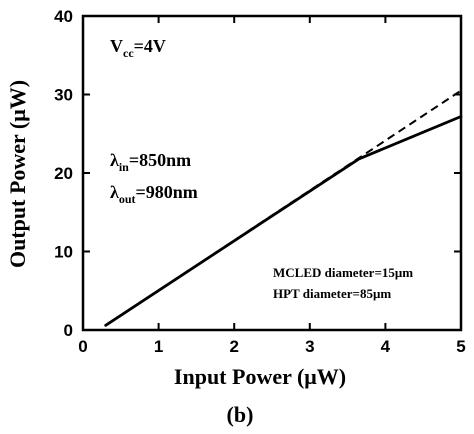 The height and width of the screenshot is (434, 474). I want to click on y-tick-label: 0, so click(68, 330).